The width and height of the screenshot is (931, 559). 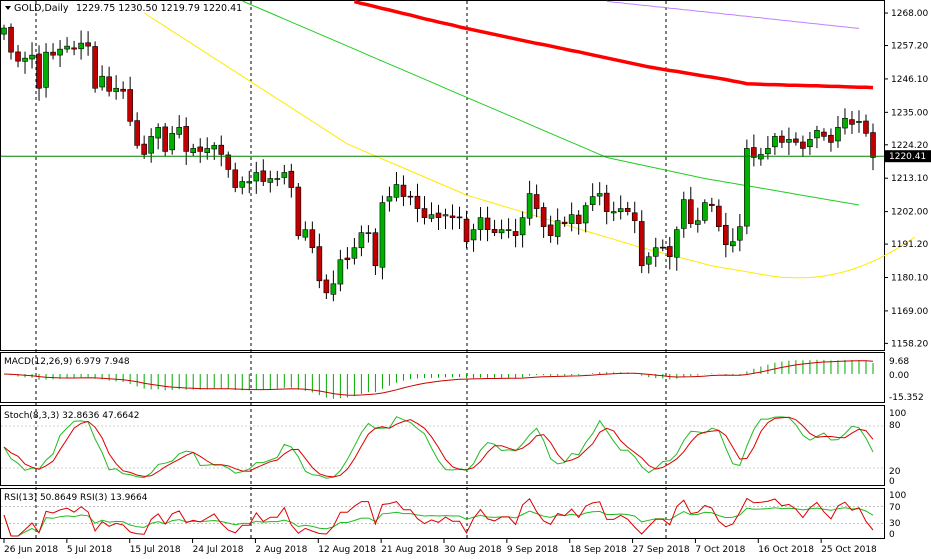 What do you see at coordinates (909, 146) in the screenshot?
I see `price-tick-label: 1224.20` at bounding box center [909, 146].